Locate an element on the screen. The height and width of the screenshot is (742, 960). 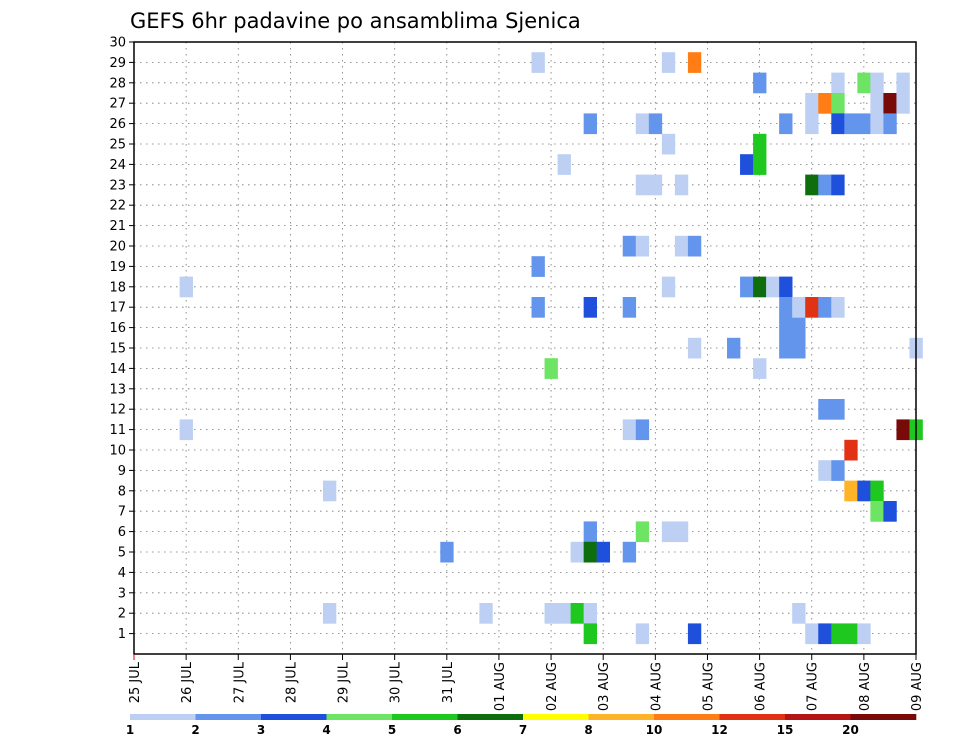
x-tick-label: 25 JUL is located at coordinates (135, 682).